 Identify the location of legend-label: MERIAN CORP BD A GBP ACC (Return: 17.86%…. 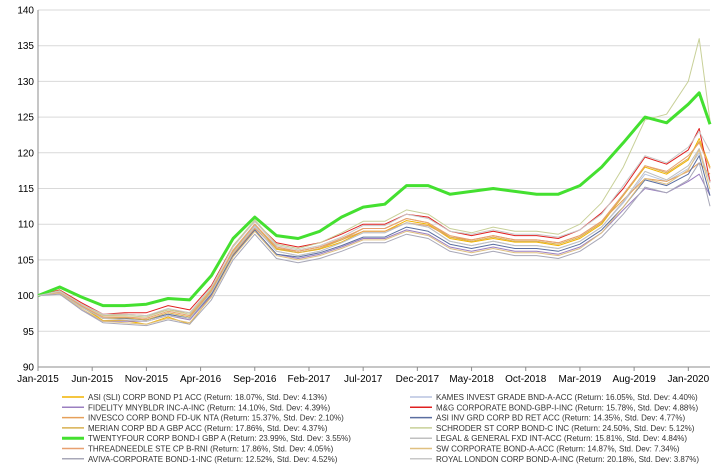
(208, 428).